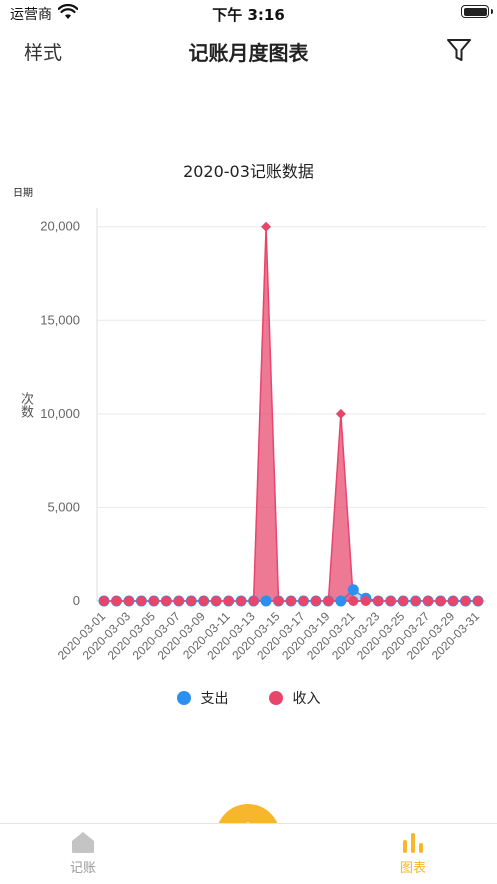  I want to click on status-time: 下午 3:16, so click(248, 15).